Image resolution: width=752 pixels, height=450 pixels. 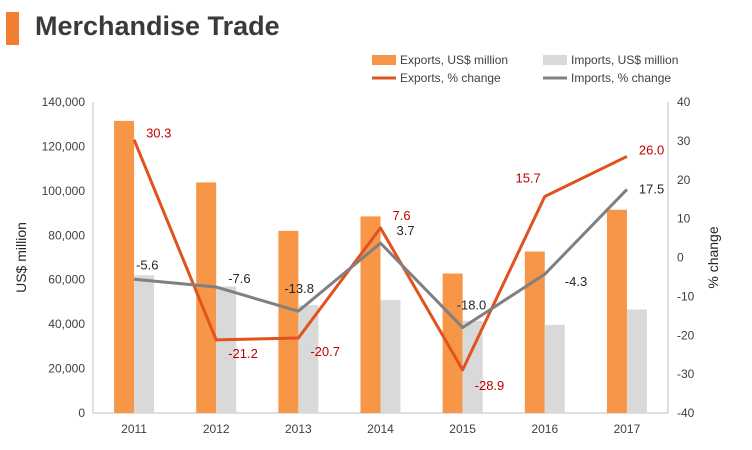 What do you see at coordinates (686, 374) in the screenshot?
I see `y2-tick-label: -30` at bounding box center [686, 374].